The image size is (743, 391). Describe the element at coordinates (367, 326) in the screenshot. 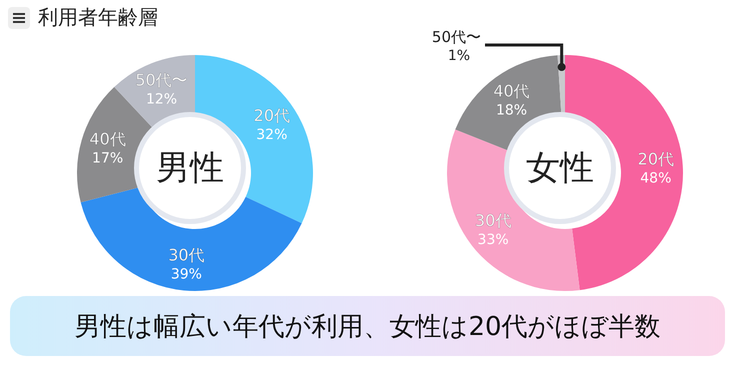

I see `text: 男性は幅広い年代が利用、女性は20代がほぼ半数` at that location.